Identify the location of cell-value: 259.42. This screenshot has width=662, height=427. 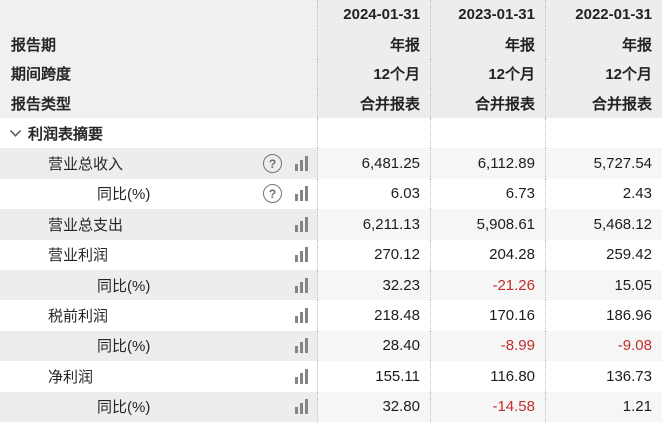
(603, 254).